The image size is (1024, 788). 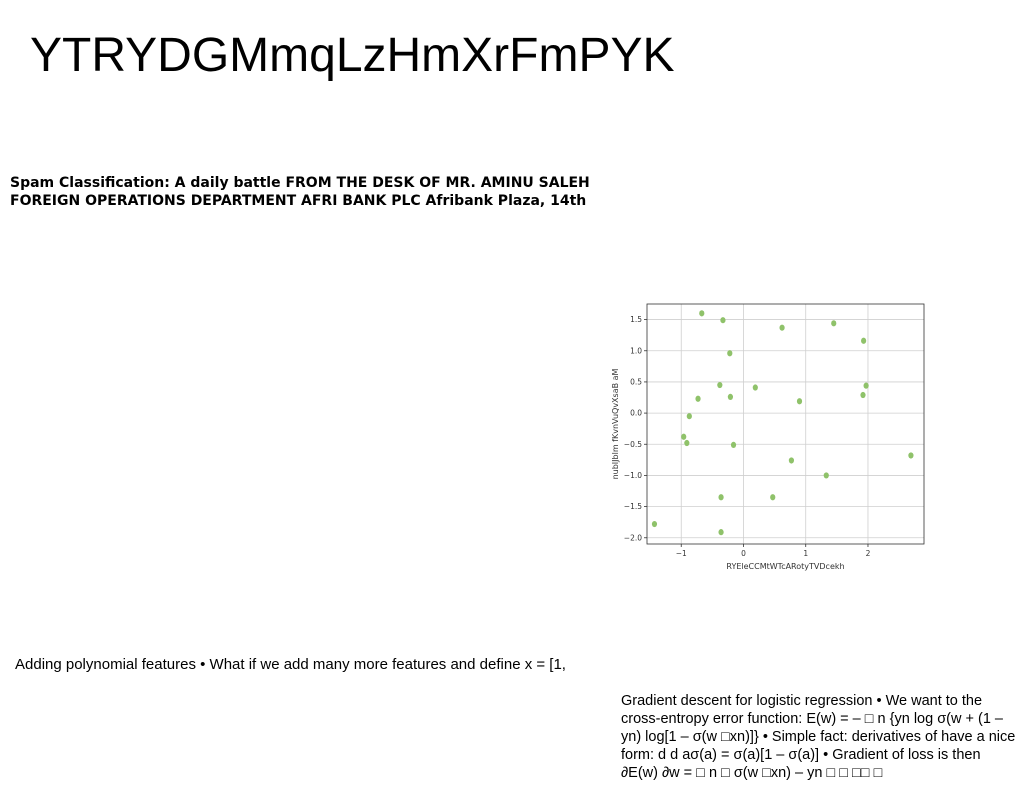 I want to click on page-title: YTRYDGMmqLzHmXrFmPYK, so click(x=352, y=55).